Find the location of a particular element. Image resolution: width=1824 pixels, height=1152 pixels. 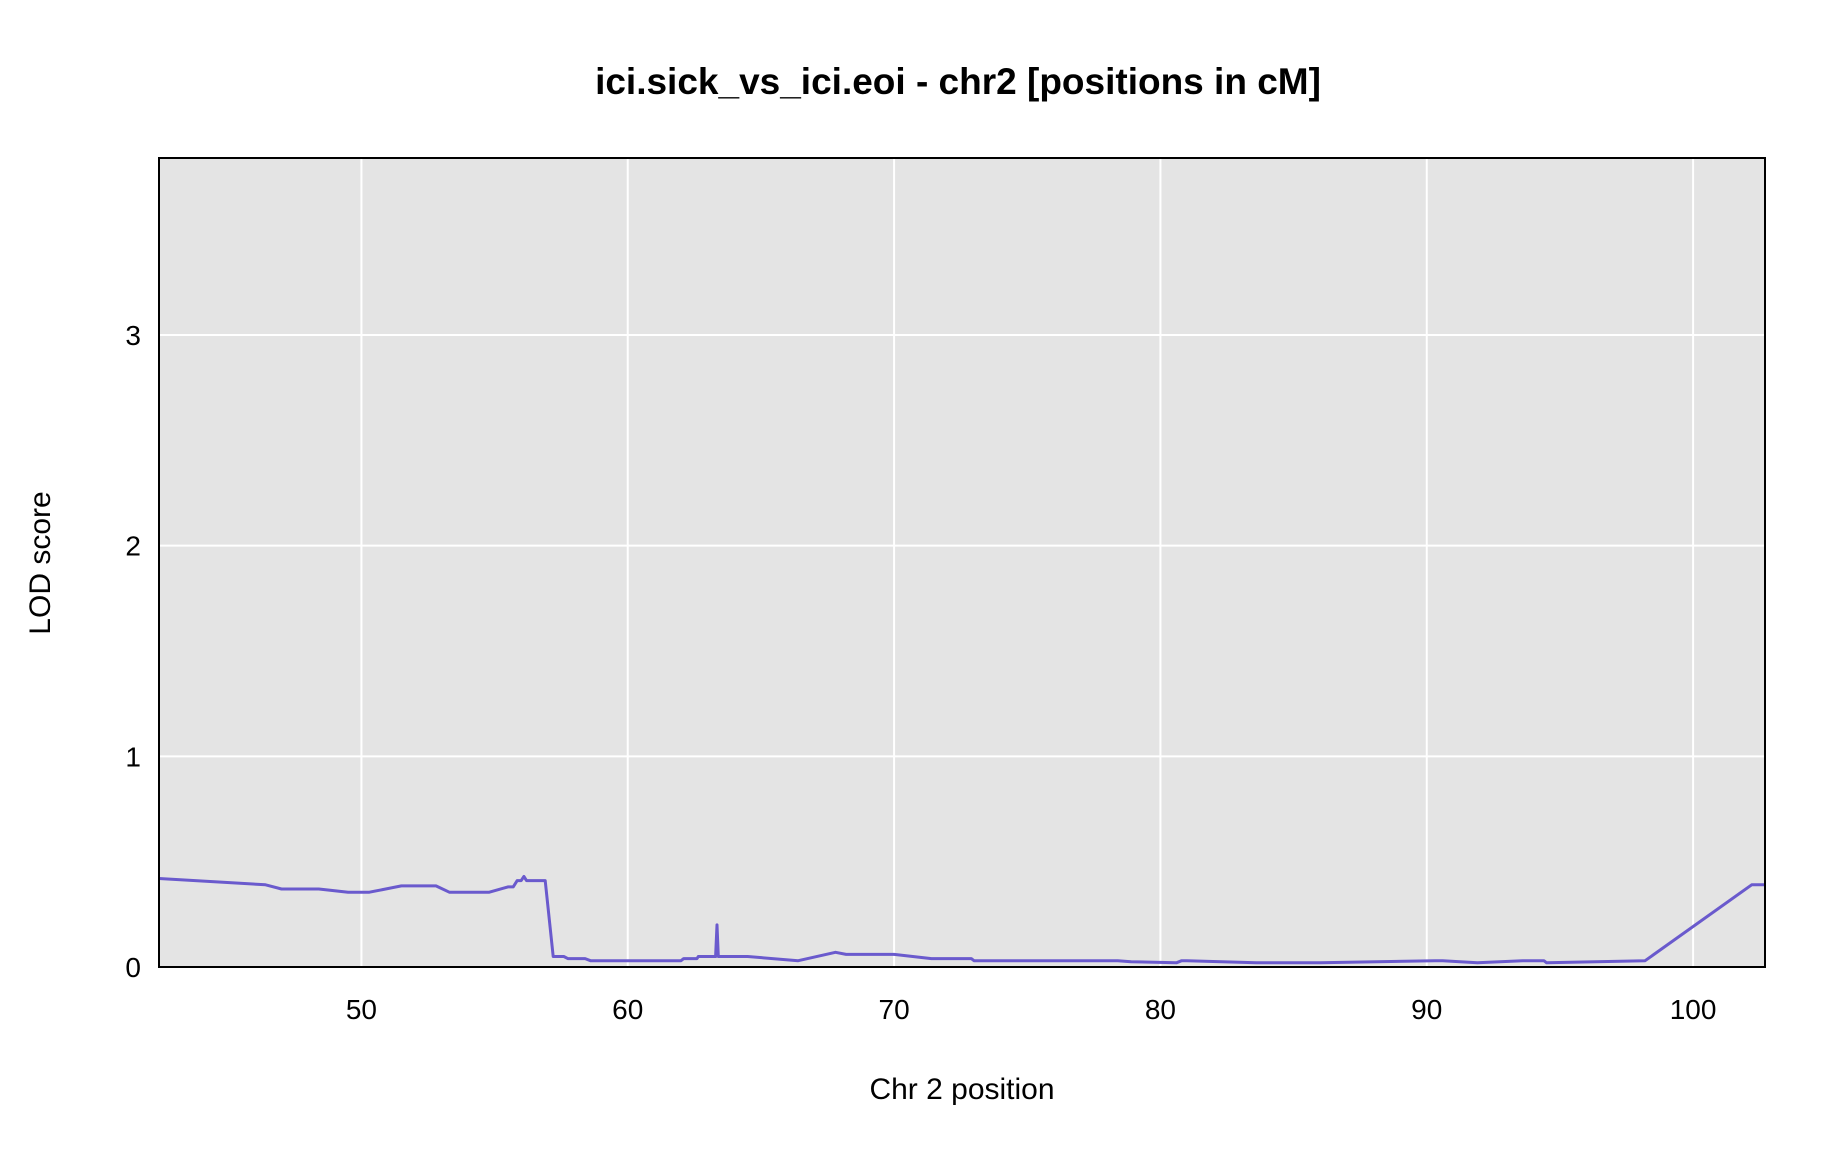

x-tick-label: 50 is located at coordinates (361, 1009).